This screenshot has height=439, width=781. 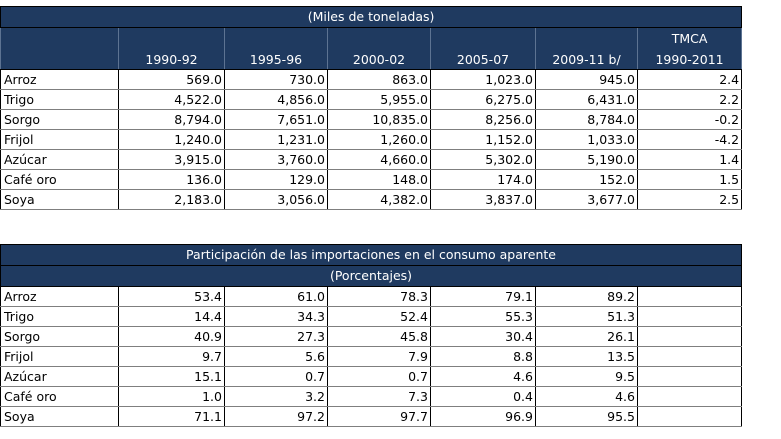 What do you see at coordinates (171, 139) in the screenshot?
I see `value-cell: 1,240.0` at bounding box center [171, 139].